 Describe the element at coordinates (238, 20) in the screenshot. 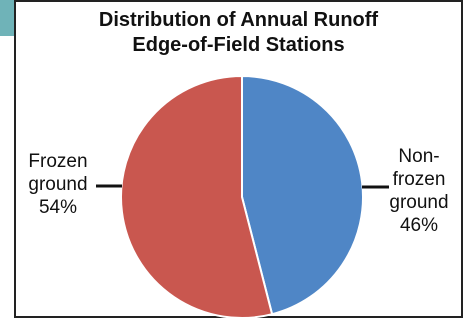

I see `chart-title-line-1: Distribution of Annual Runoff` at that location.